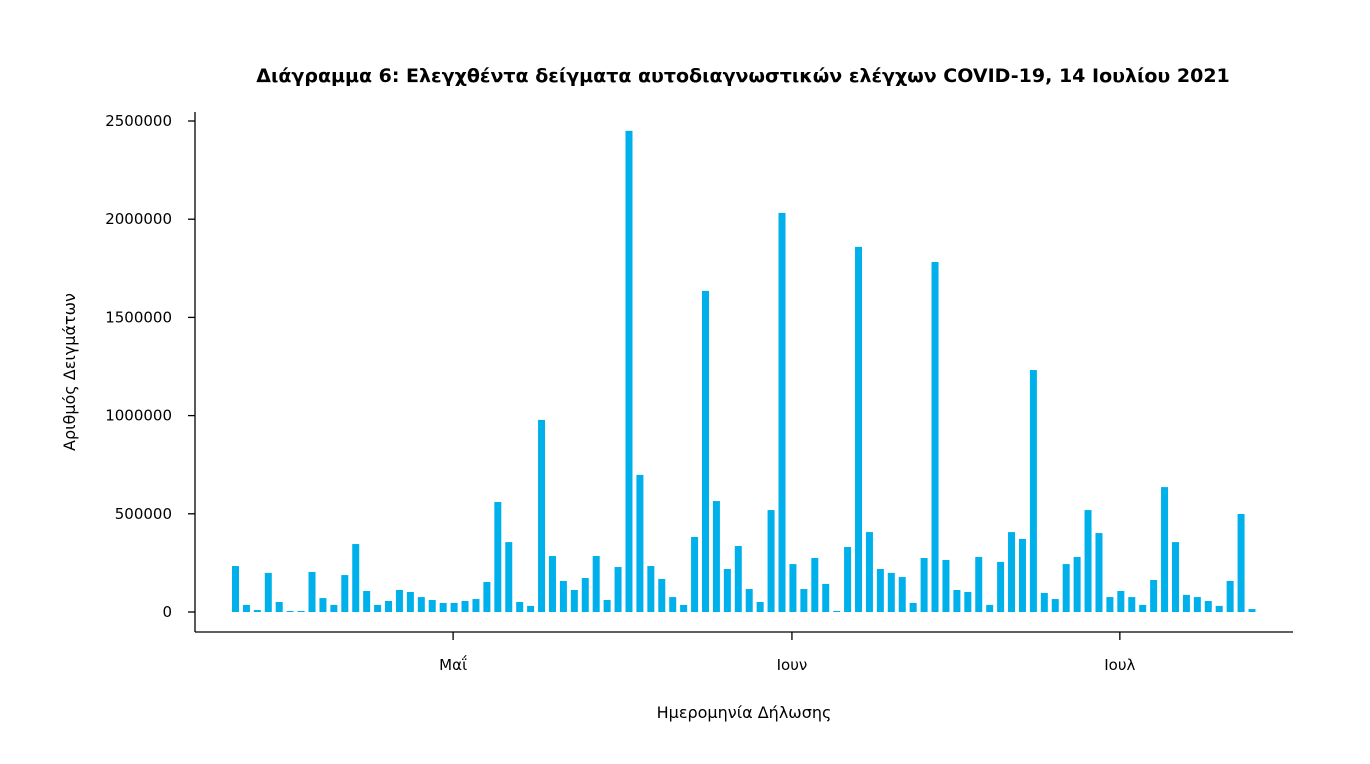 The height and width of the screenshot is (764, 1370). I want to click on y-tick-label: 1000000, so click(138, 416).